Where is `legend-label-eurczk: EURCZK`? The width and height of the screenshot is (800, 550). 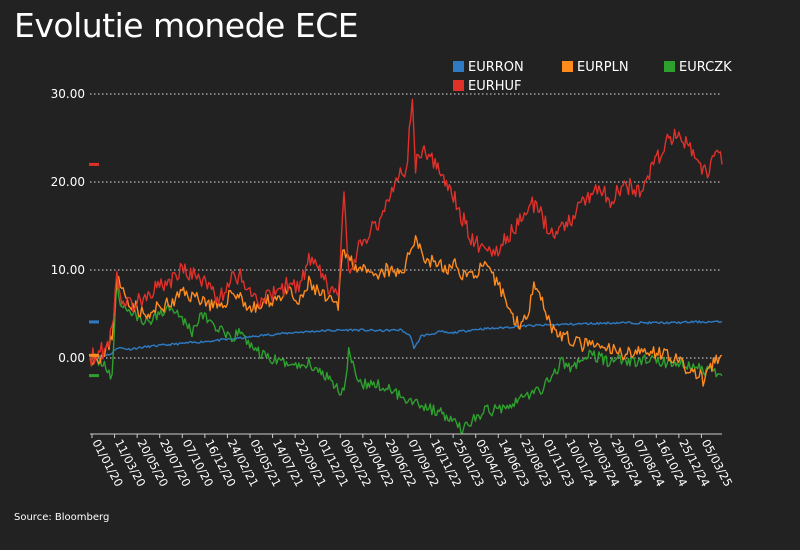 legend-label-eurczk: EURCZK is located at coordinates (705, 67).